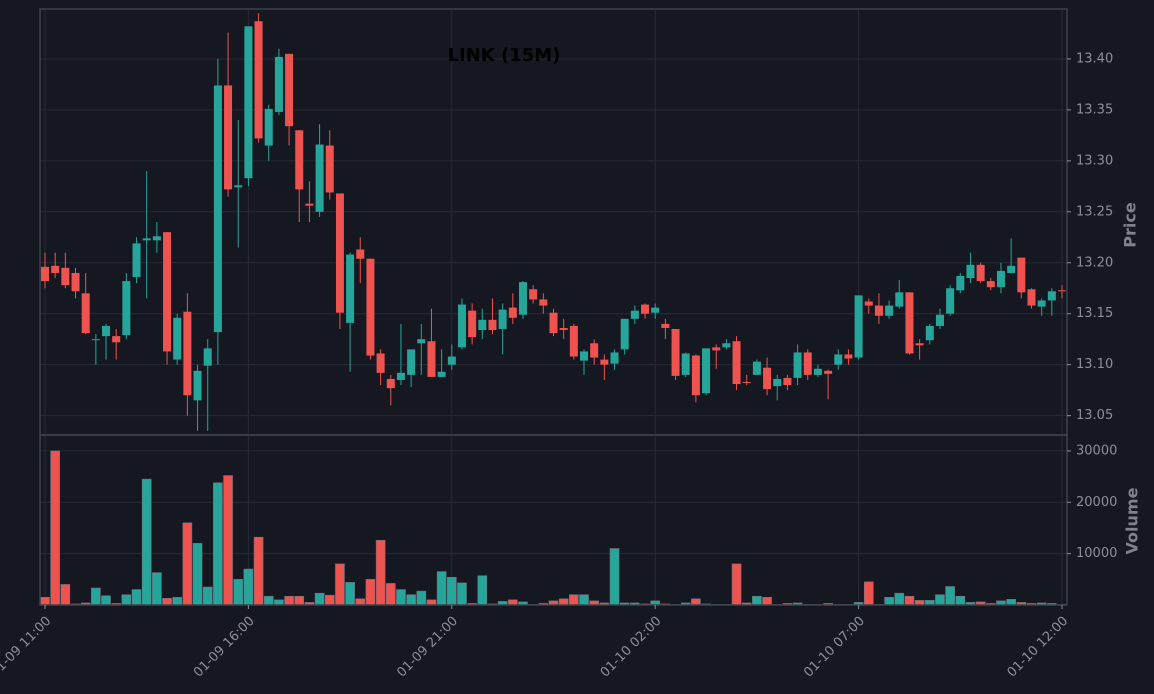  What do you see at coordinates (1096, 502) in the screenshot?
I see `y-tick-label: 20000` at bounding box center [1096, 502].